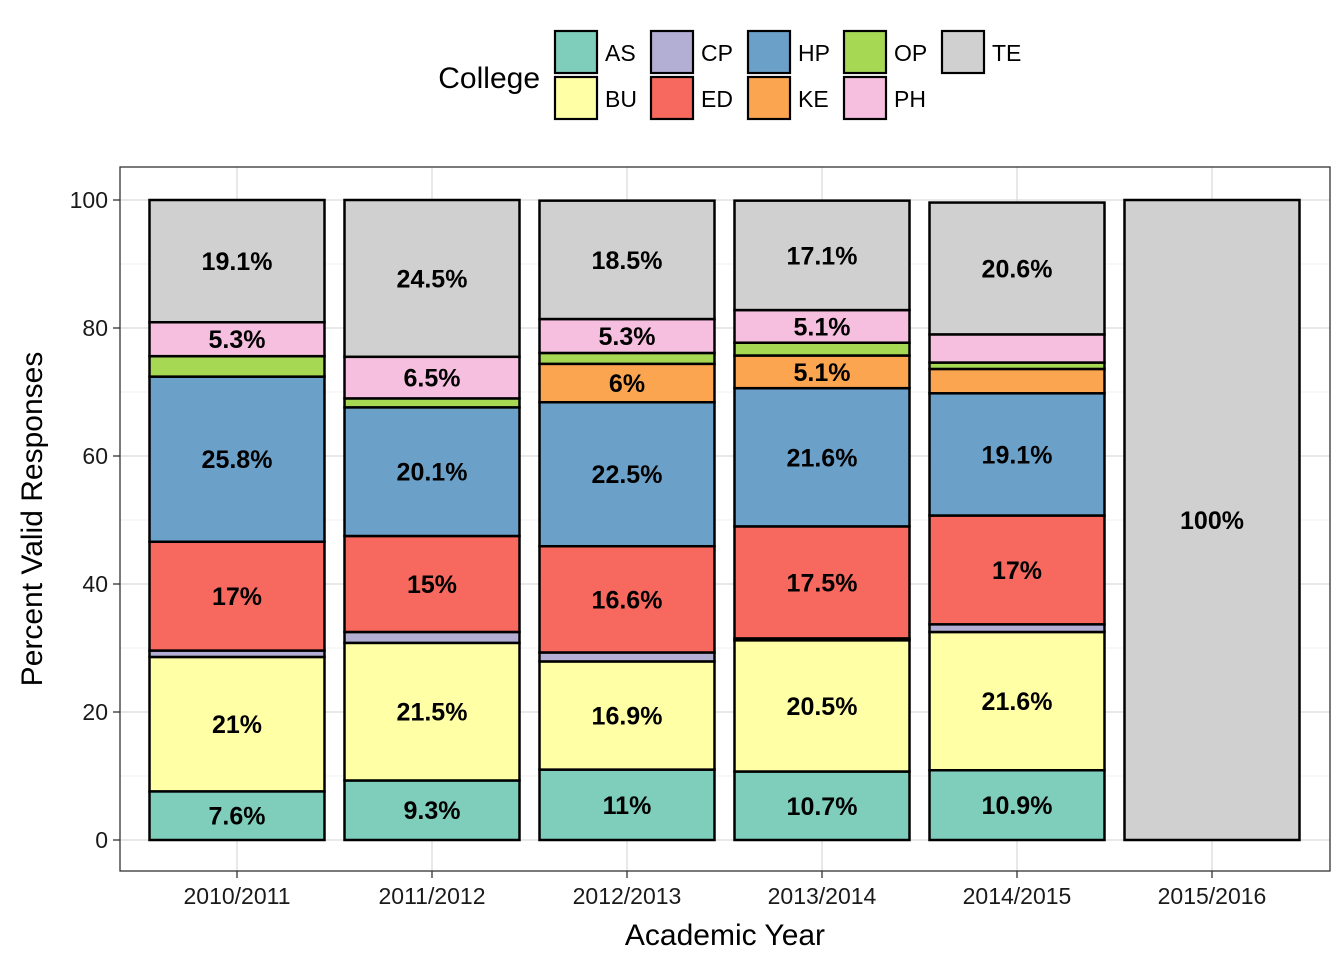  What do you see at coordinates (576, 52) in the screenshot?
I see `legend-key-as` at bounding box center [576, 52].